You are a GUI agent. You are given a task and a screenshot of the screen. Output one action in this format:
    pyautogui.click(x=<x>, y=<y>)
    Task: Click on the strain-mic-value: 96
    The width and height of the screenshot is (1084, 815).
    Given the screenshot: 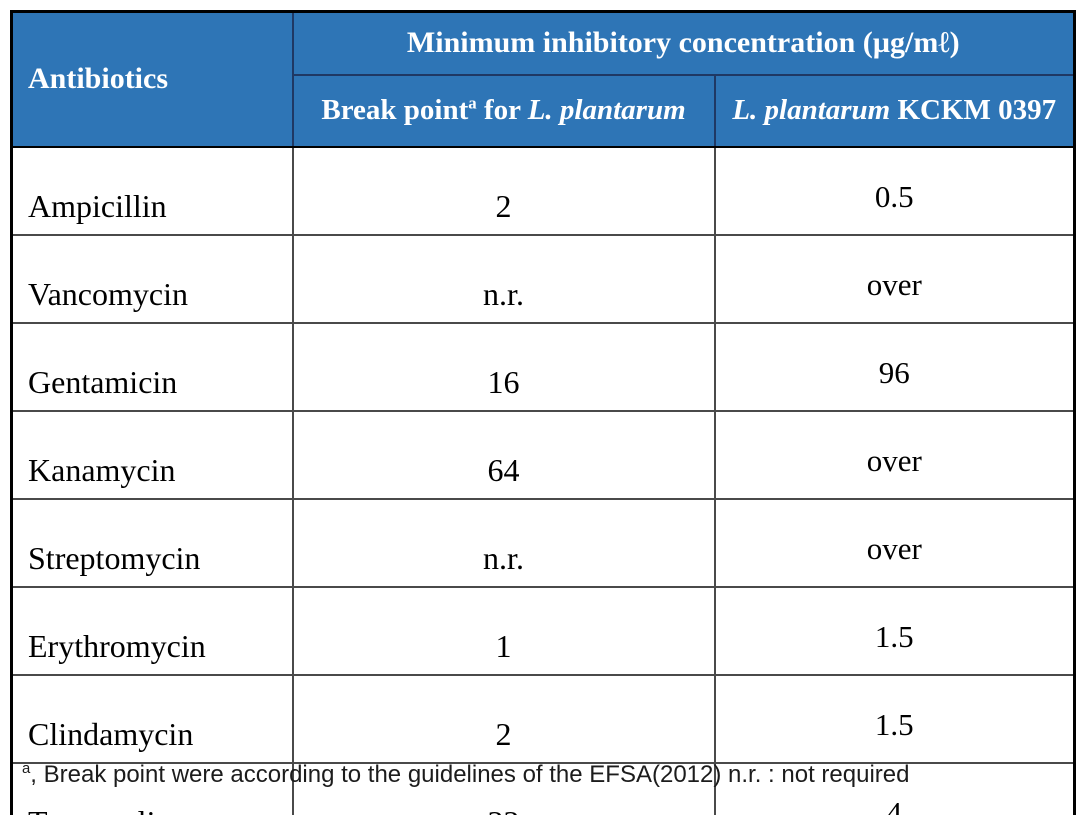 What is the action you would take?
    pyautogui.click(x=895, y=366)
    